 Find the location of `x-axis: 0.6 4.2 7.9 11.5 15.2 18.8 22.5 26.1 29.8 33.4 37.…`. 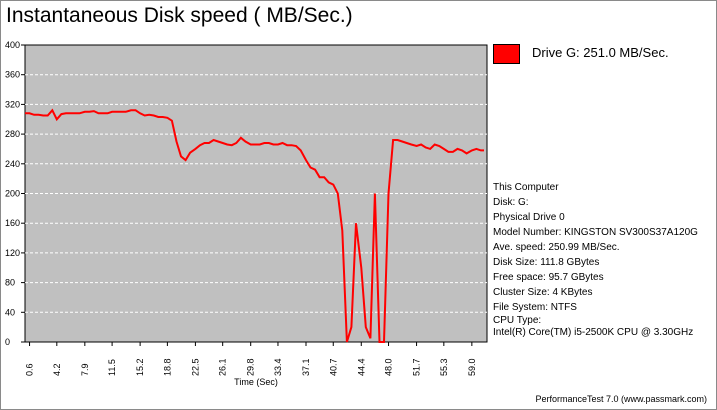

x-axis: 0.6 4.2 7.9 11.5 15.2 18.8 22.5 26.1 29.8 33.4 37.… is located at coordinates (251, 359).